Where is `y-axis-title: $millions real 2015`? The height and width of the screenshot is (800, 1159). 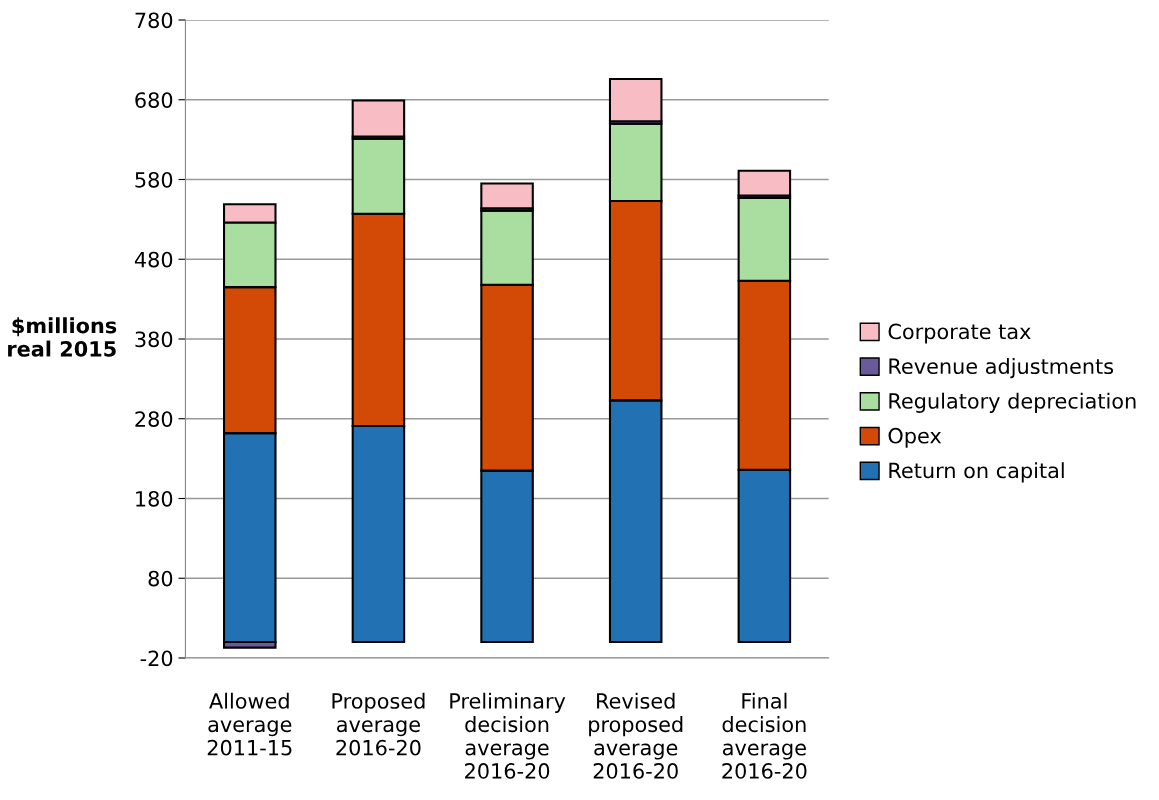 y-axis-title: $millions real 2015 is located at coordinates (62, 337).